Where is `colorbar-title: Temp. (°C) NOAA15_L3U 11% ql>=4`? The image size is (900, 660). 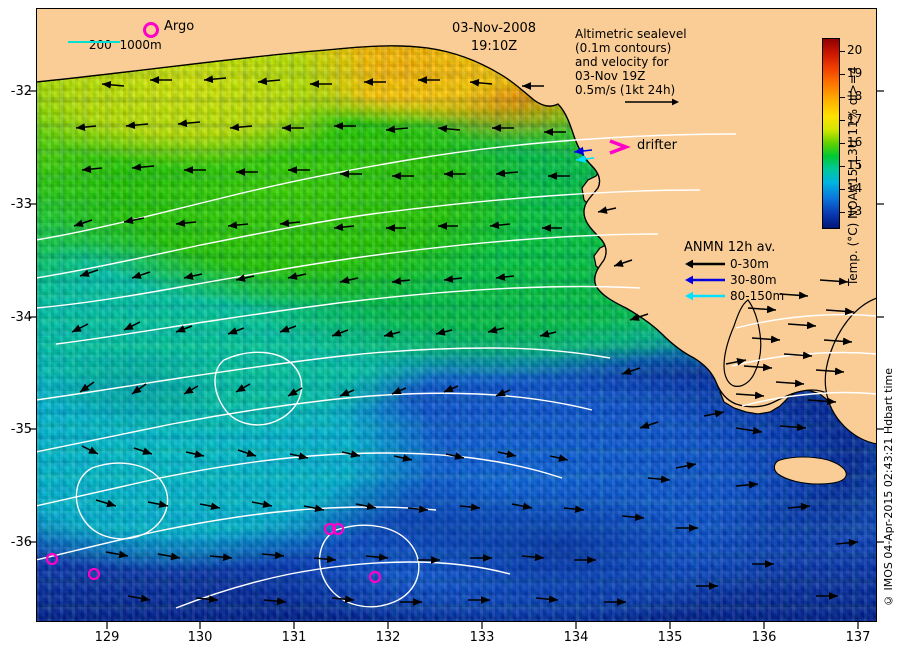
colorbar-title: Temp. (°C) NOAA15_L3U 11% ql>=4 is located at coordinates (853, 176).